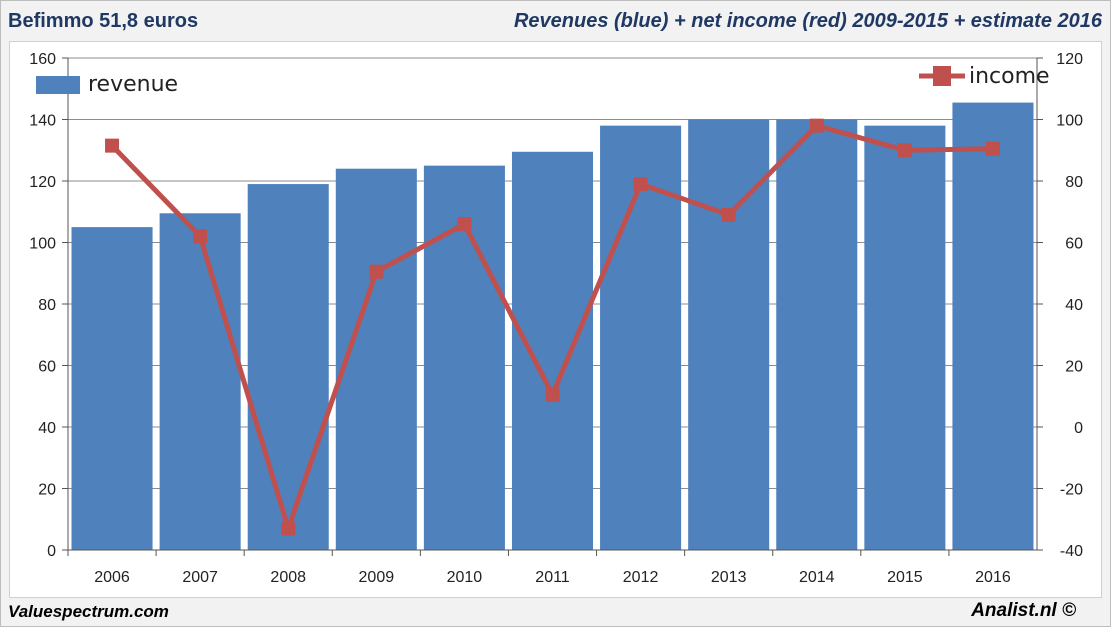  What do you see at coordinates (1069, 59) in the screenshot?
I see `right-axis-tick-label: 120` at bounding box center [1069, 59].